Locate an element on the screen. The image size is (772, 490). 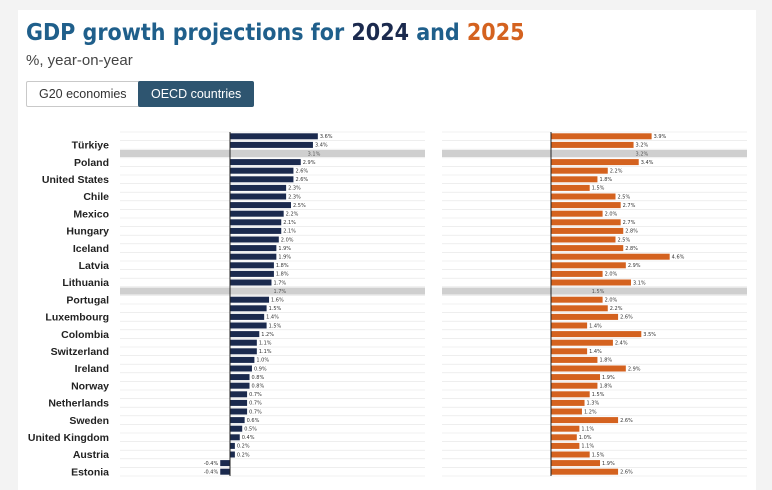
chart-subtitle: %, year-on-year is located at coordinates (79, 60).